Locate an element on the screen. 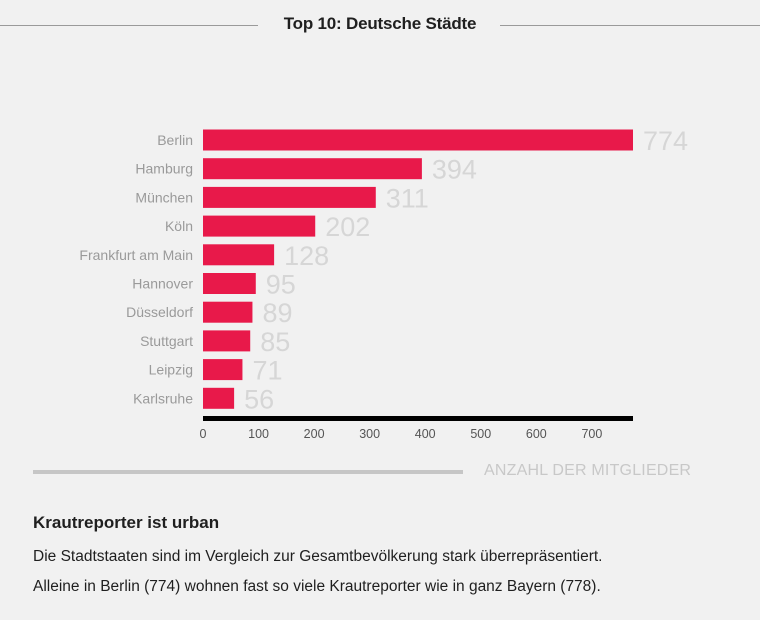  value-label: 89 is located at coordinates (277, 313).